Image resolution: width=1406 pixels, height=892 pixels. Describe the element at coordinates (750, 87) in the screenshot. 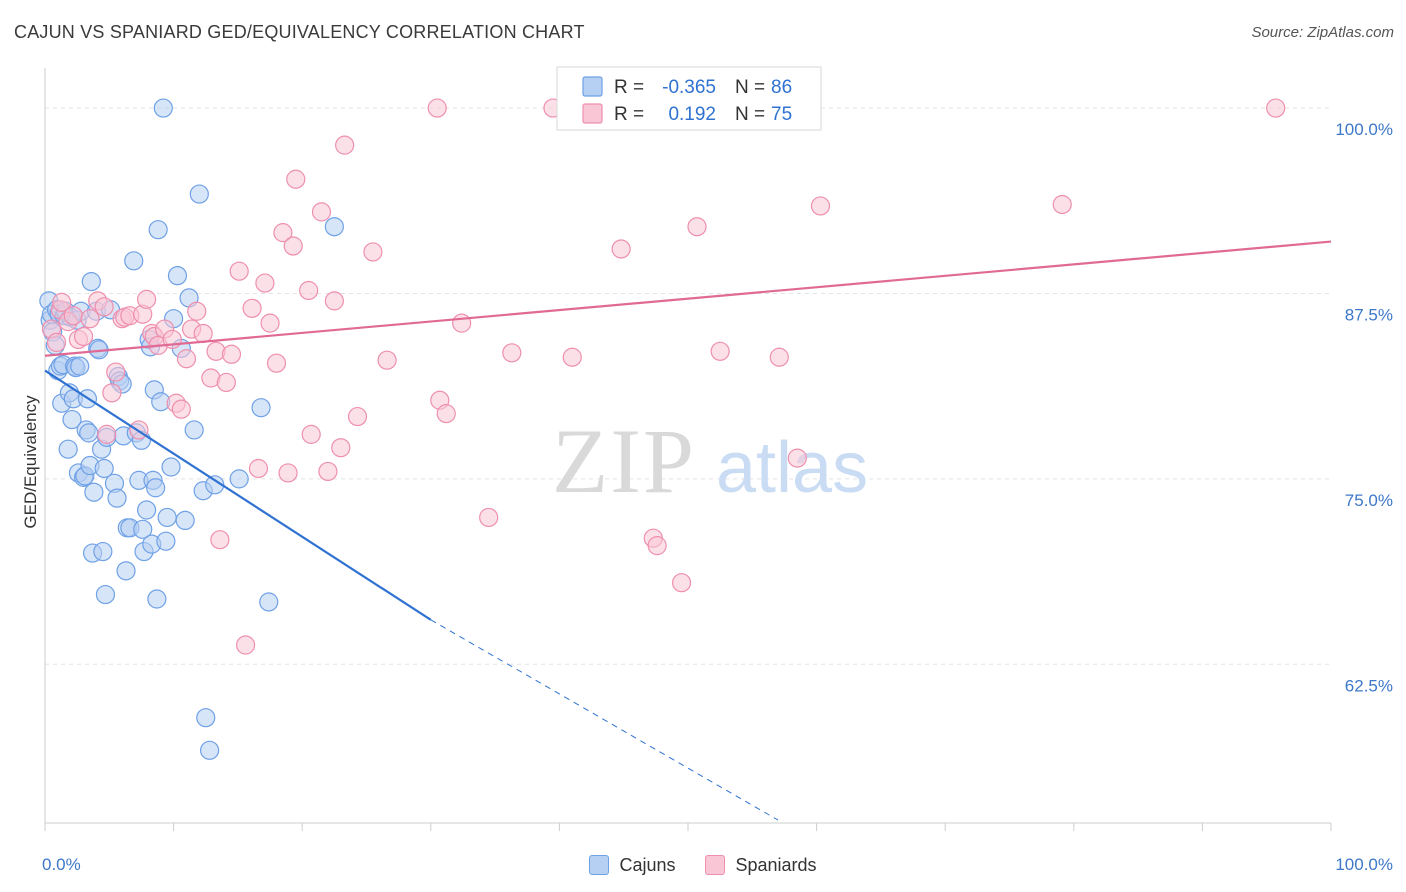

I see `stats-n-label-1: N =` at that location.